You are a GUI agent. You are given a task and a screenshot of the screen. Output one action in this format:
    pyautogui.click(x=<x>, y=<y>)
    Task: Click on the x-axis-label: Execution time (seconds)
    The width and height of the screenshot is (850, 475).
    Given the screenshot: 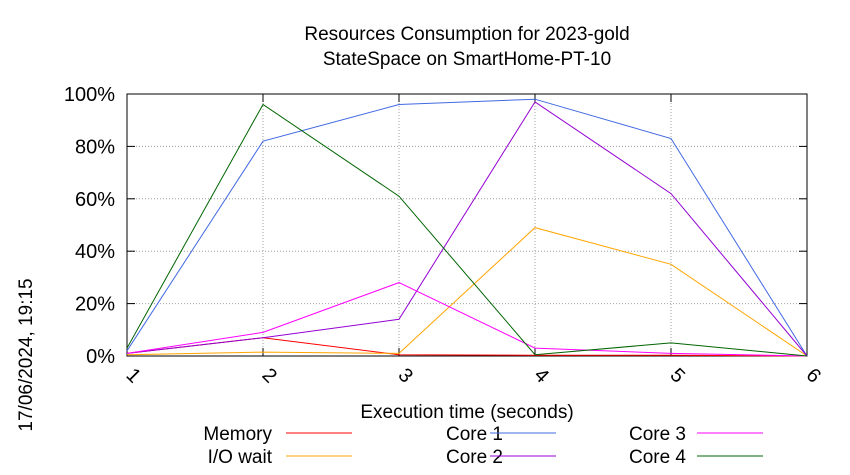 What is the action you would take?
    pyautogui.click(x=466, y=412)
    